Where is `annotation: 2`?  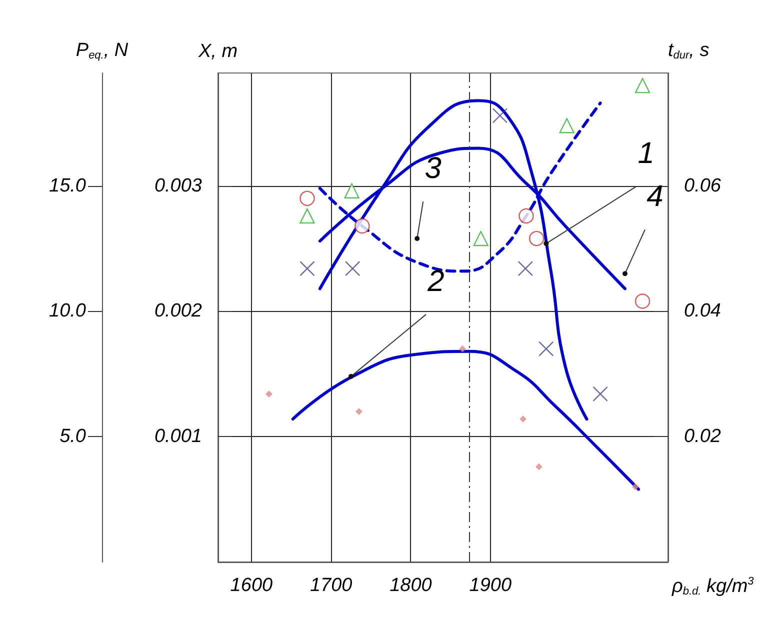
annotation: 2 is located at coordinates (435, 281).